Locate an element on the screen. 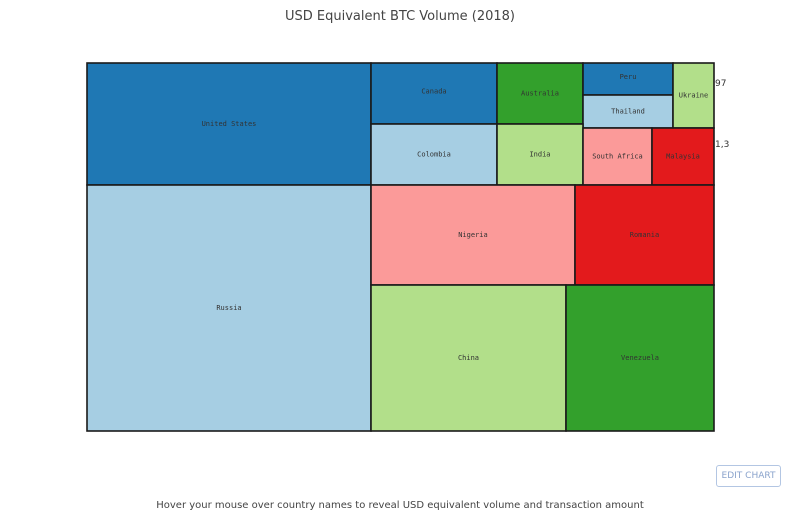 The image size is (800, 528). treemap-cell-thailand is located at coordinates (628, 111).